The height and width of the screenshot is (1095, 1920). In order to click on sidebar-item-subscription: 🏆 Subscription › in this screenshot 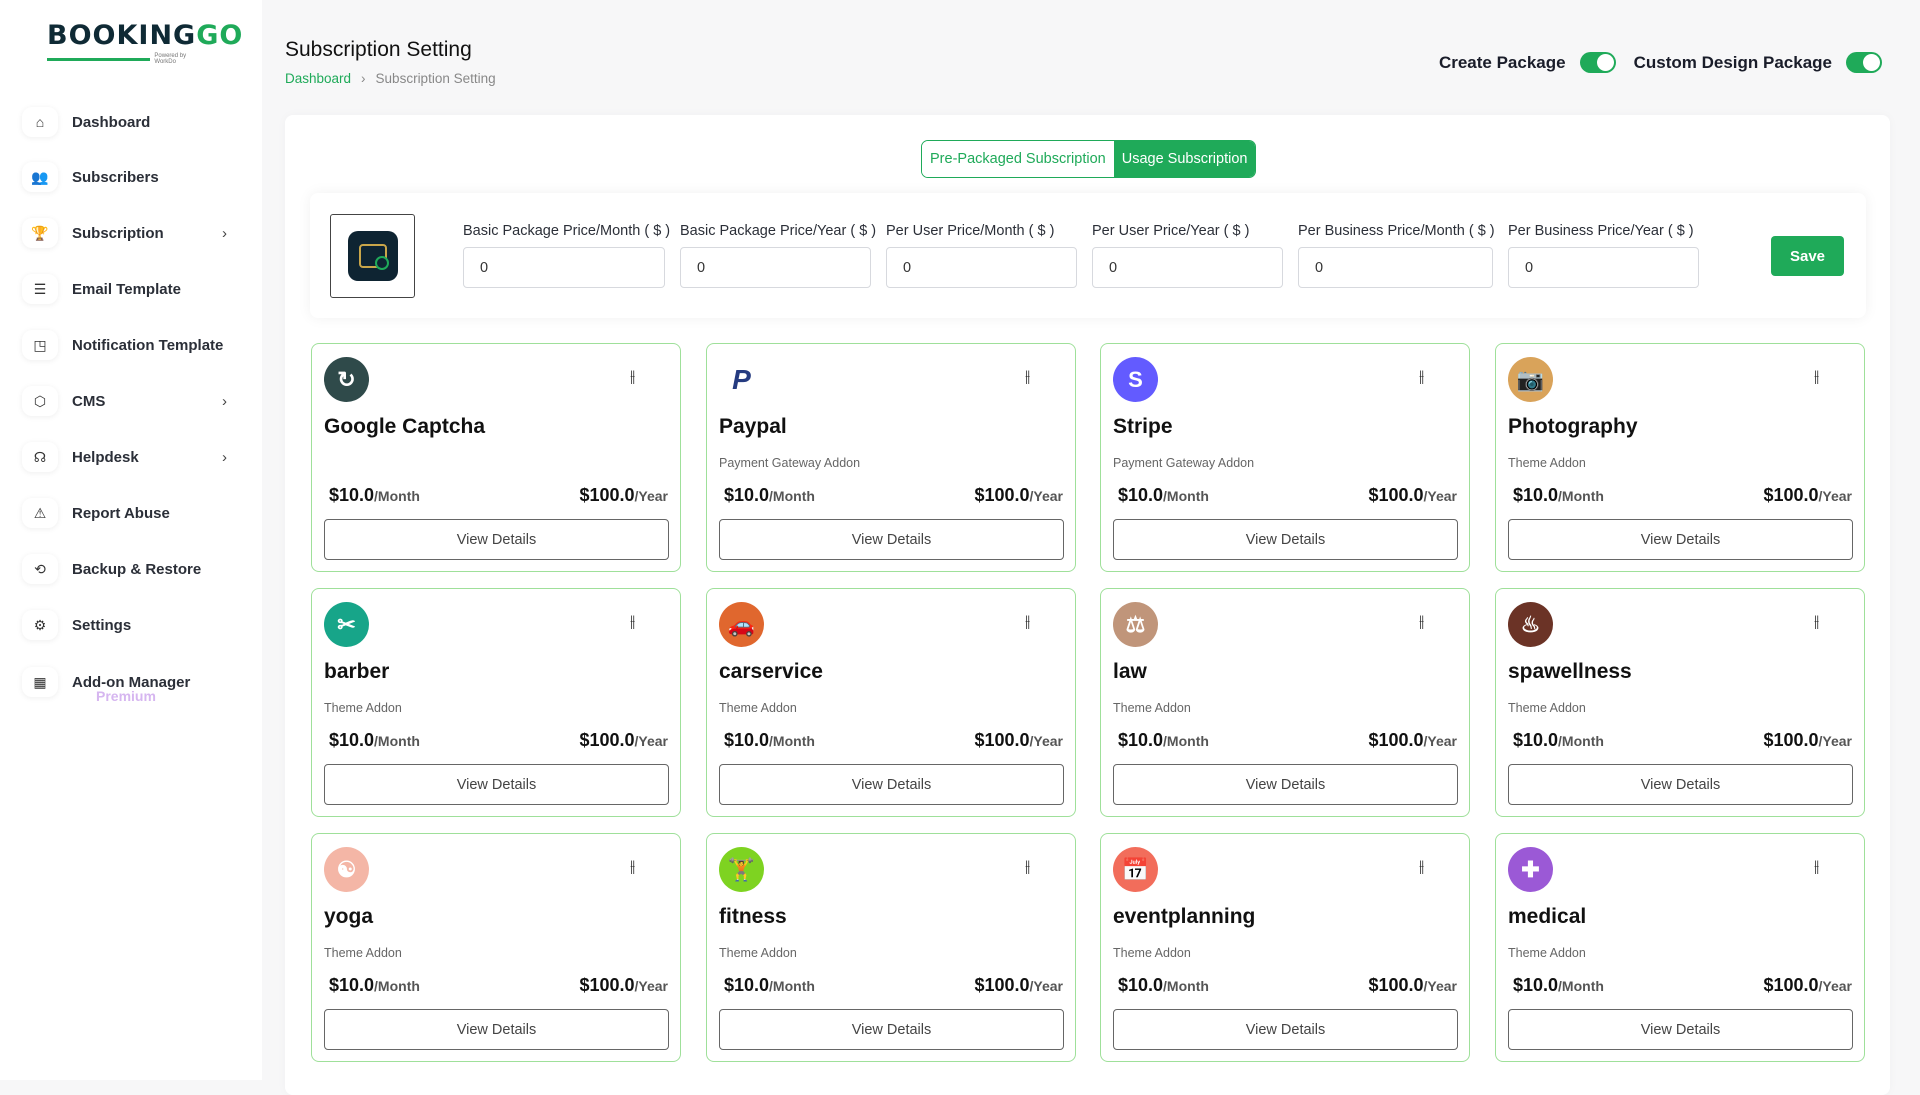, I will do `click(129, 233)`.